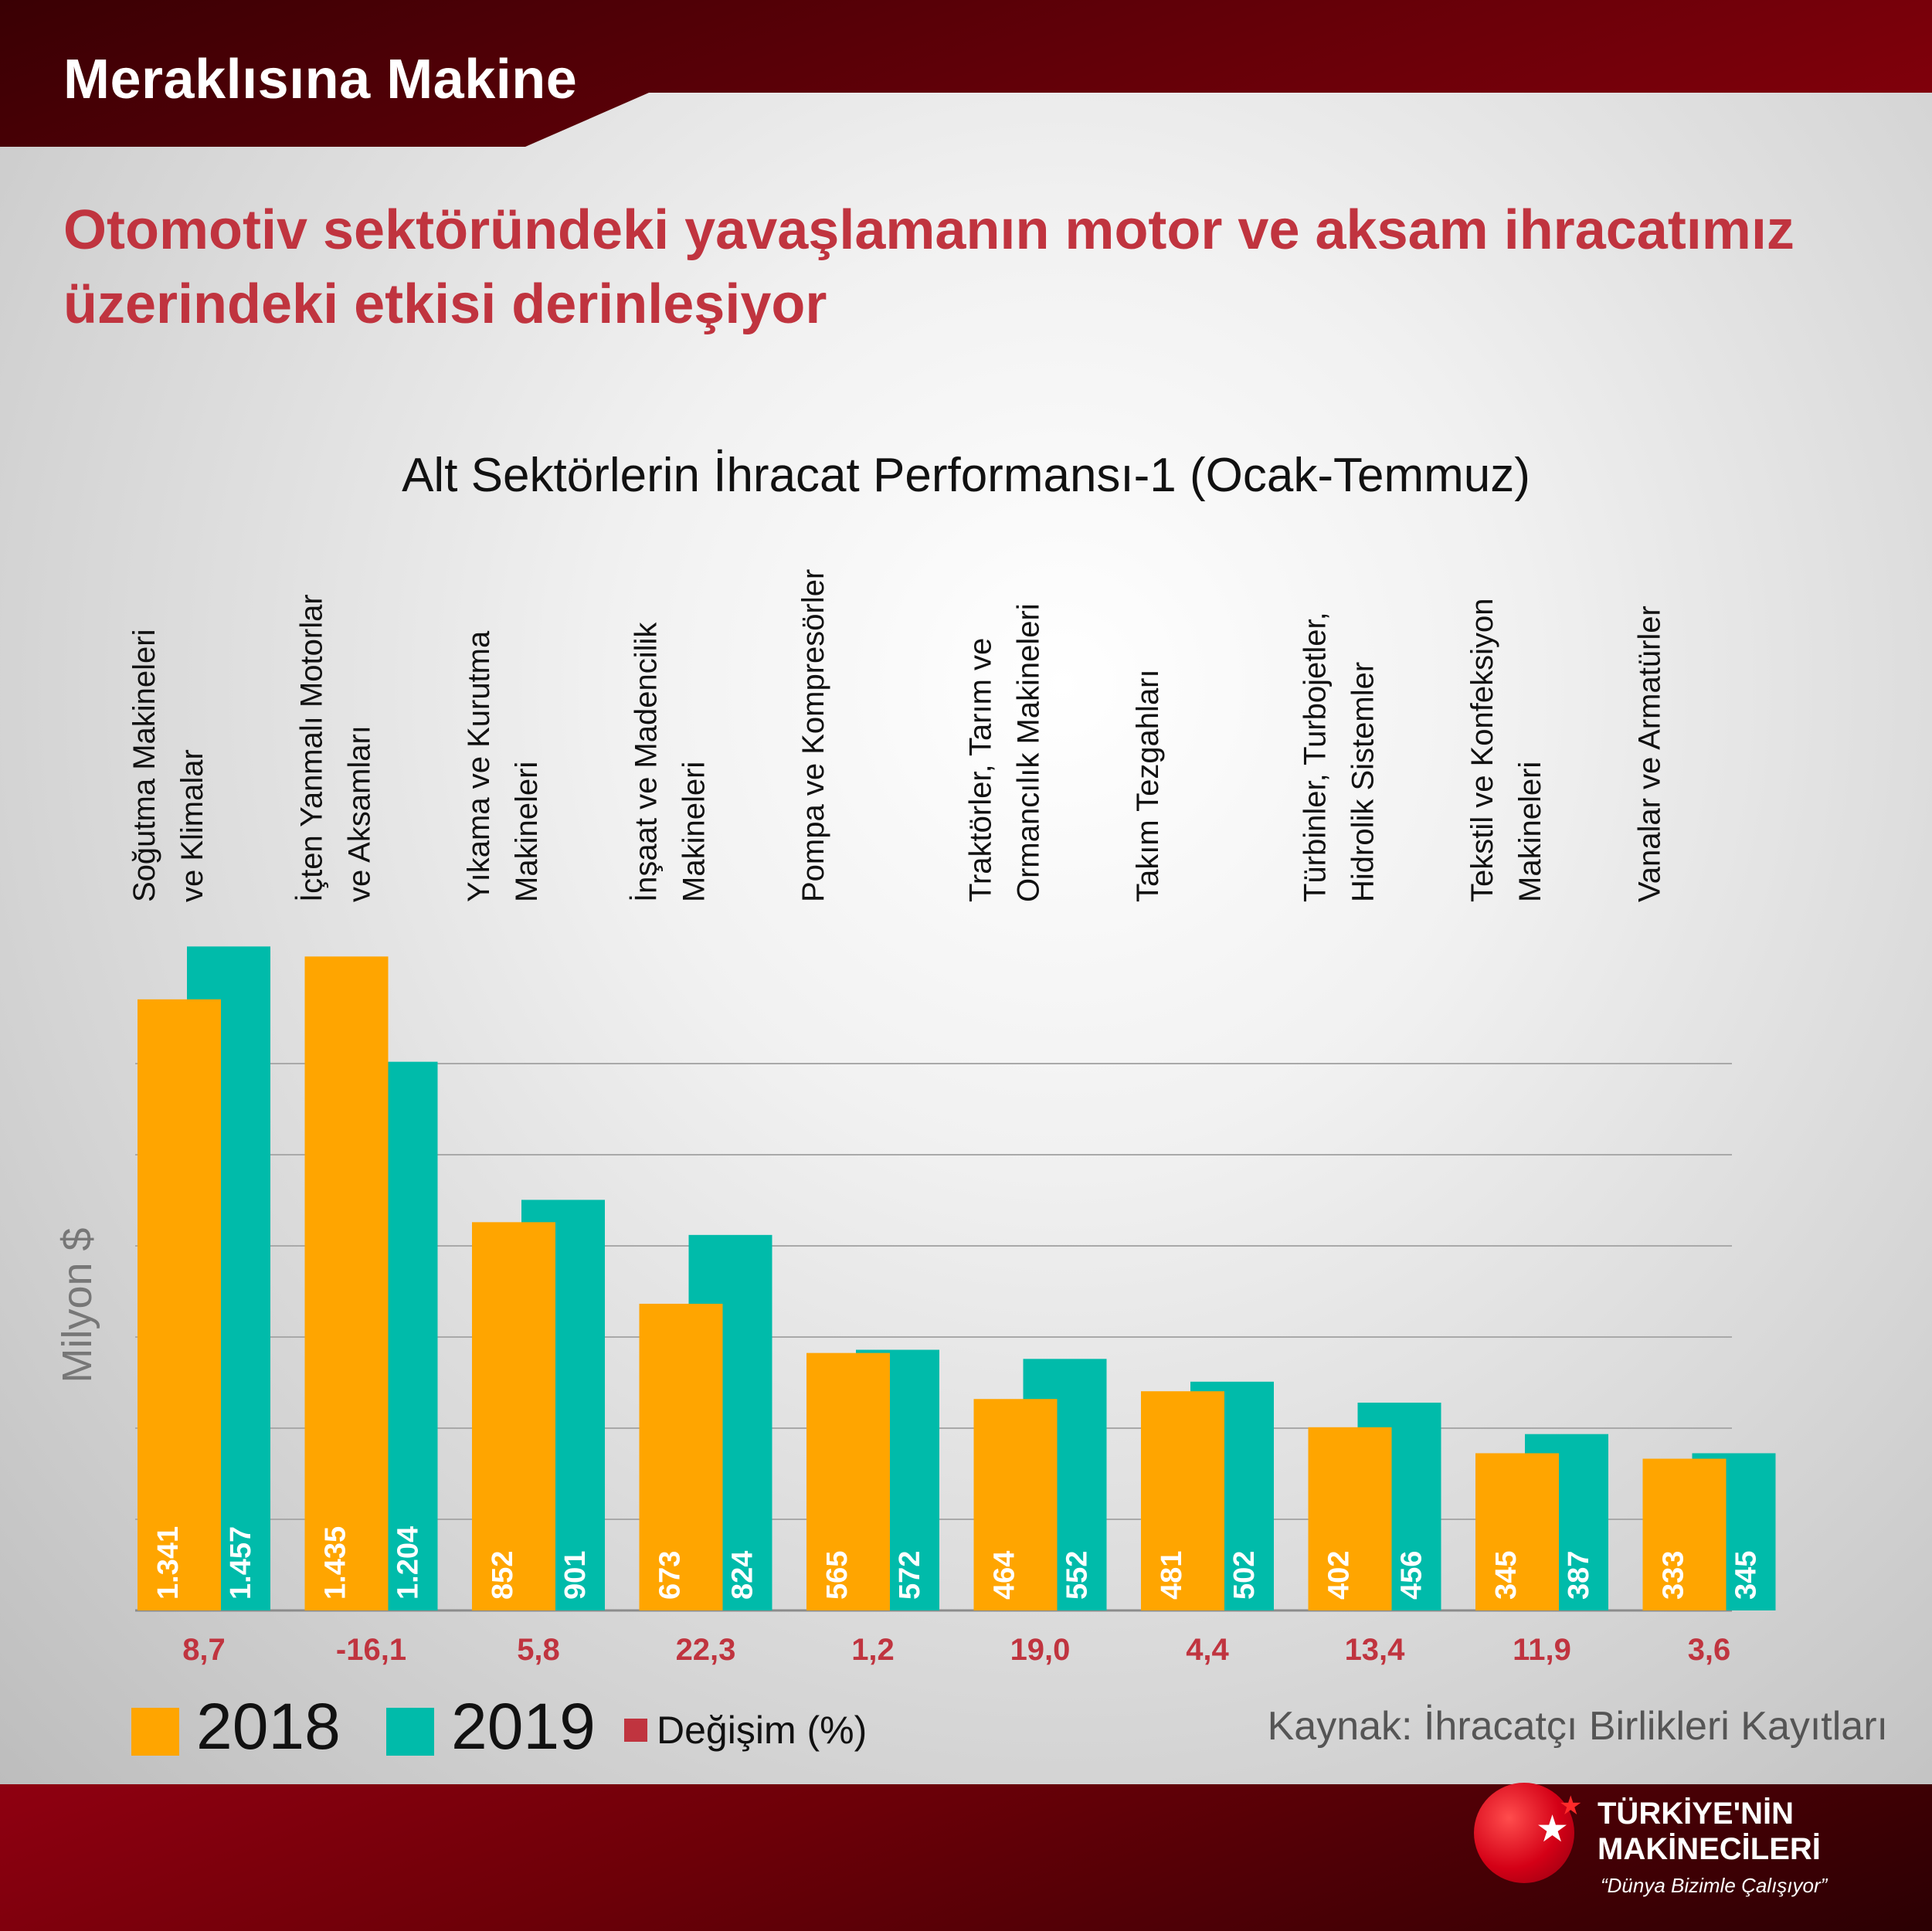 This screenshot has width=1932, height=1931. Describe the element at coordinates (636, 1730) in the screenshot. I see `legend-swatch-change` at that location.